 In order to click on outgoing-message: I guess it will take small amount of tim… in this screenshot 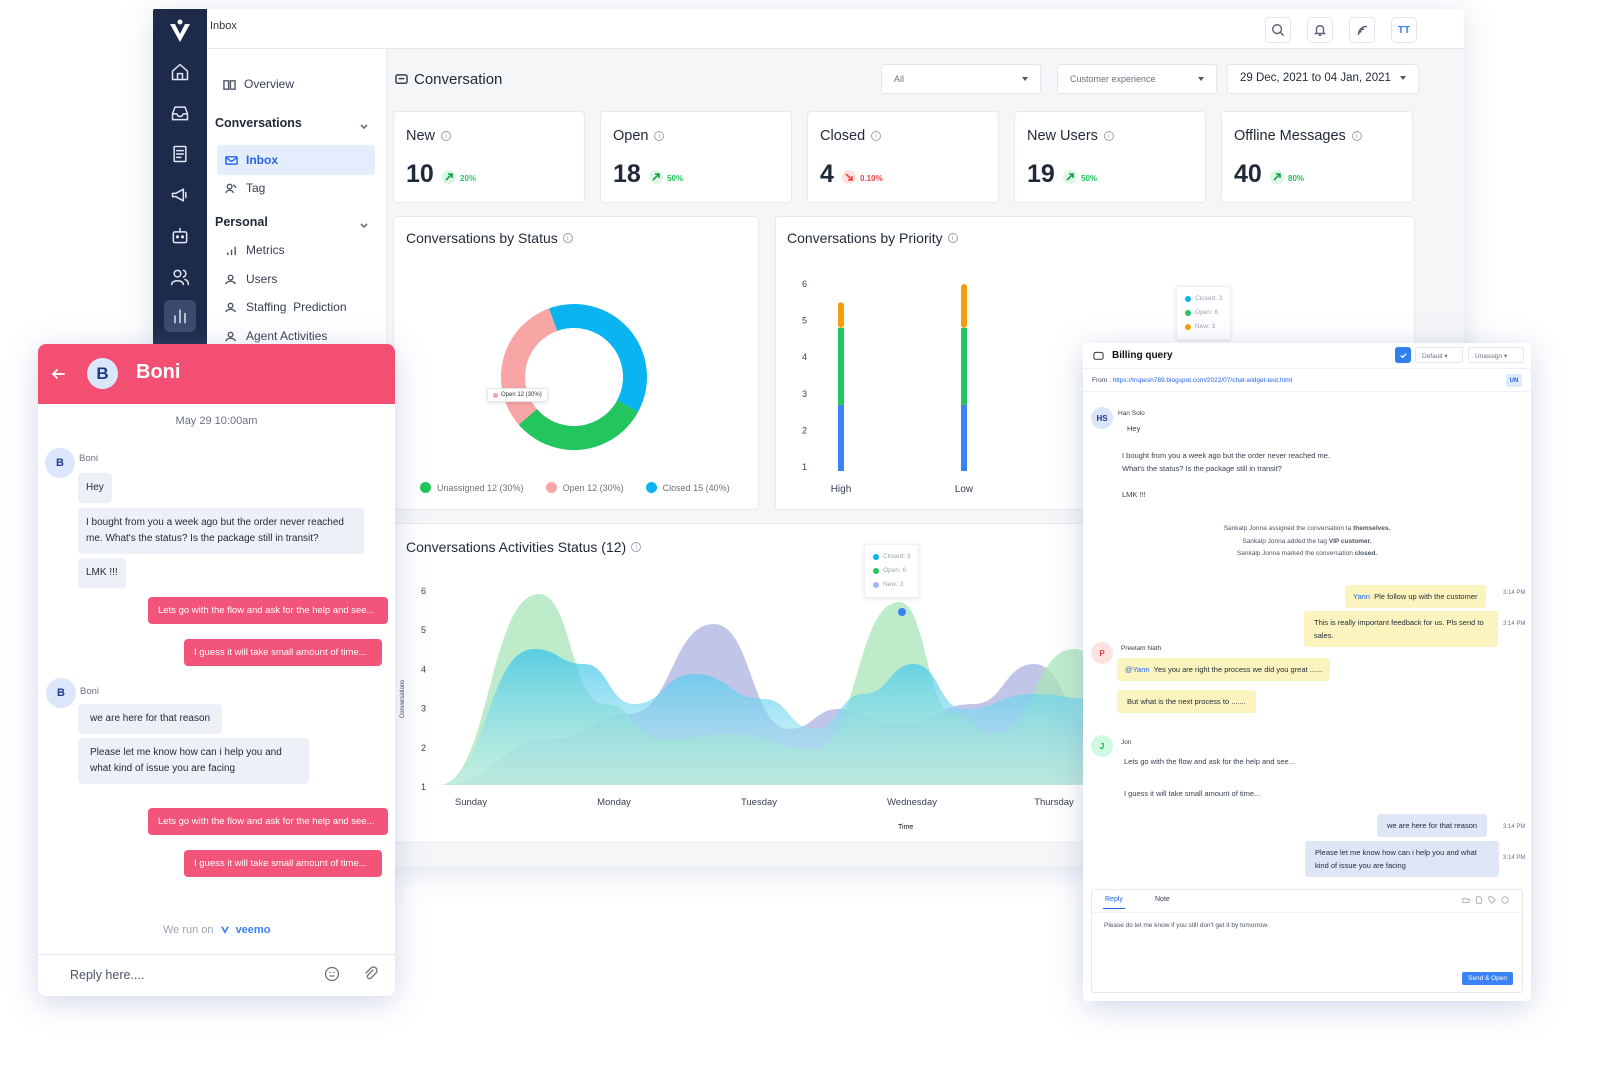, I will do `click(283, 652)`.